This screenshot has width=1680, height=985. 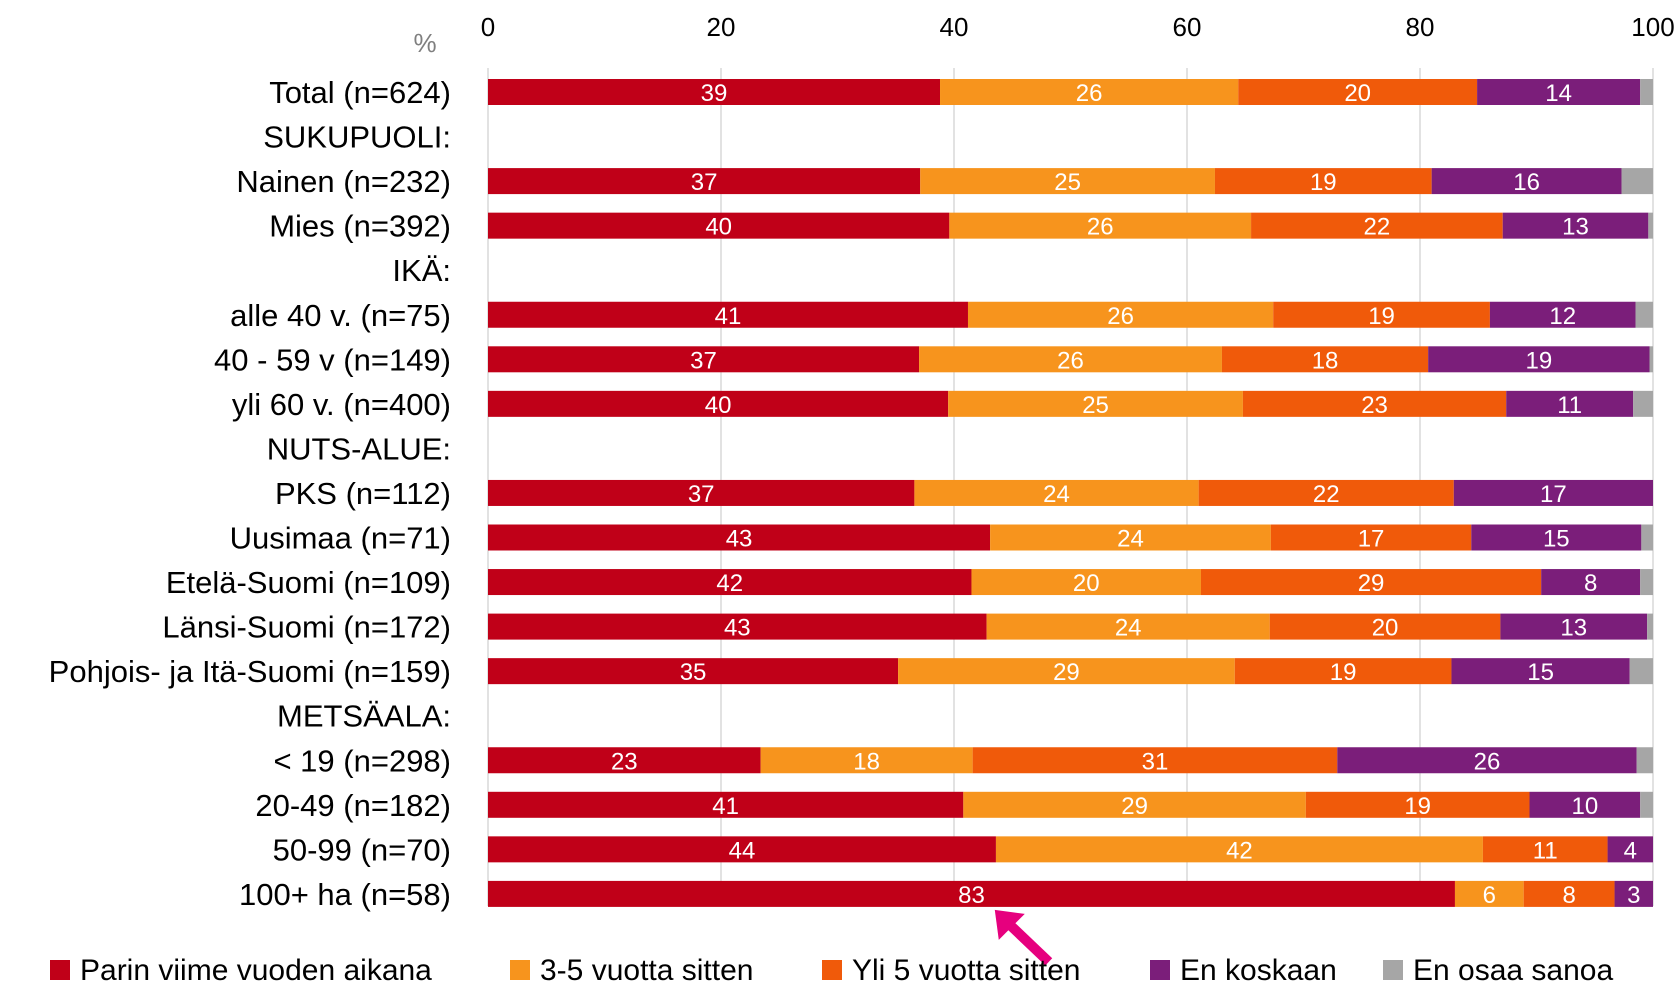 I want to click on x-tick-label: 40, so click(x=954, y=27).